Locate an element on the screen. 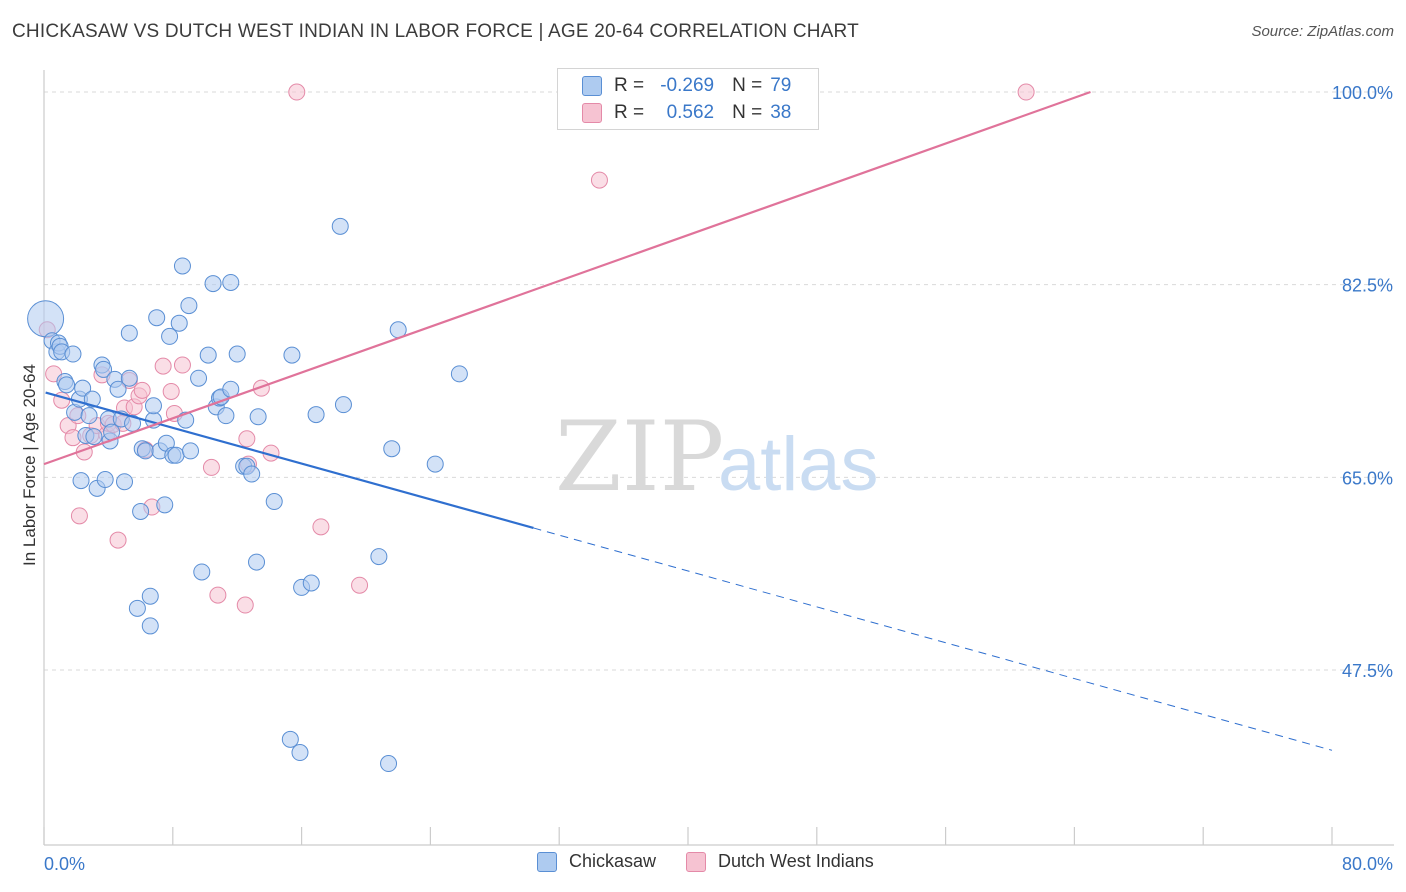 The image size is (1406, 892). series-swatch-pink is located at coordinates (696, 861).